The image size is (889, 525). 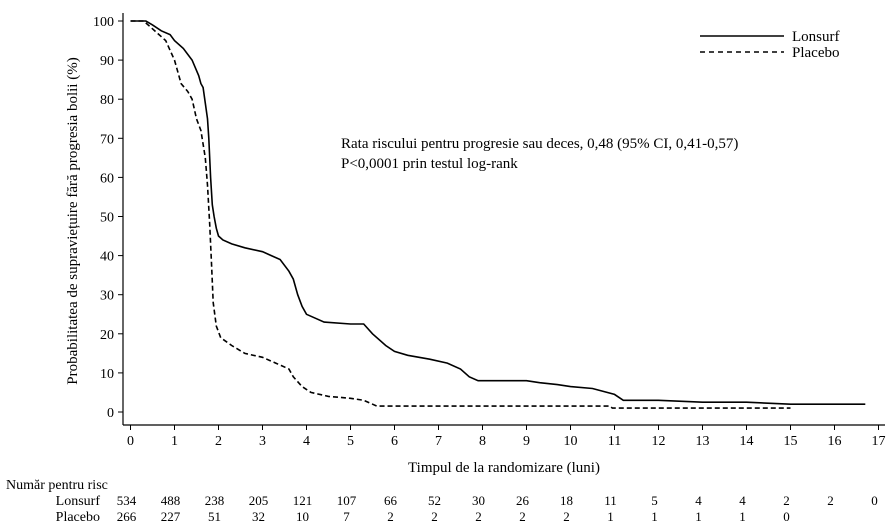 I want to click on legend-label-placebo: Placebo, so click(x=815, y=53).